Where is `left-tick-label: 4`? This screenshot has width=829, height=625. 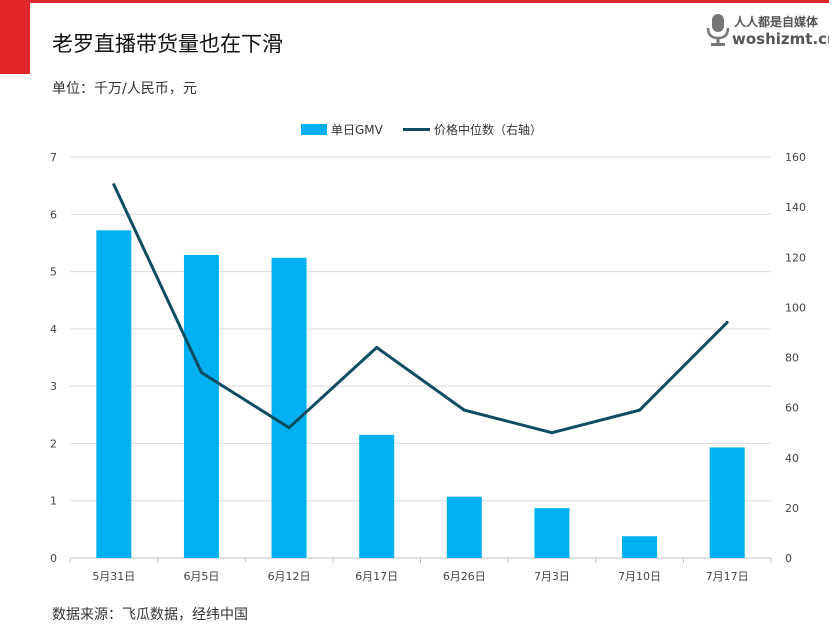
left-tick-label: 4 is located at coordinates (53, 329).